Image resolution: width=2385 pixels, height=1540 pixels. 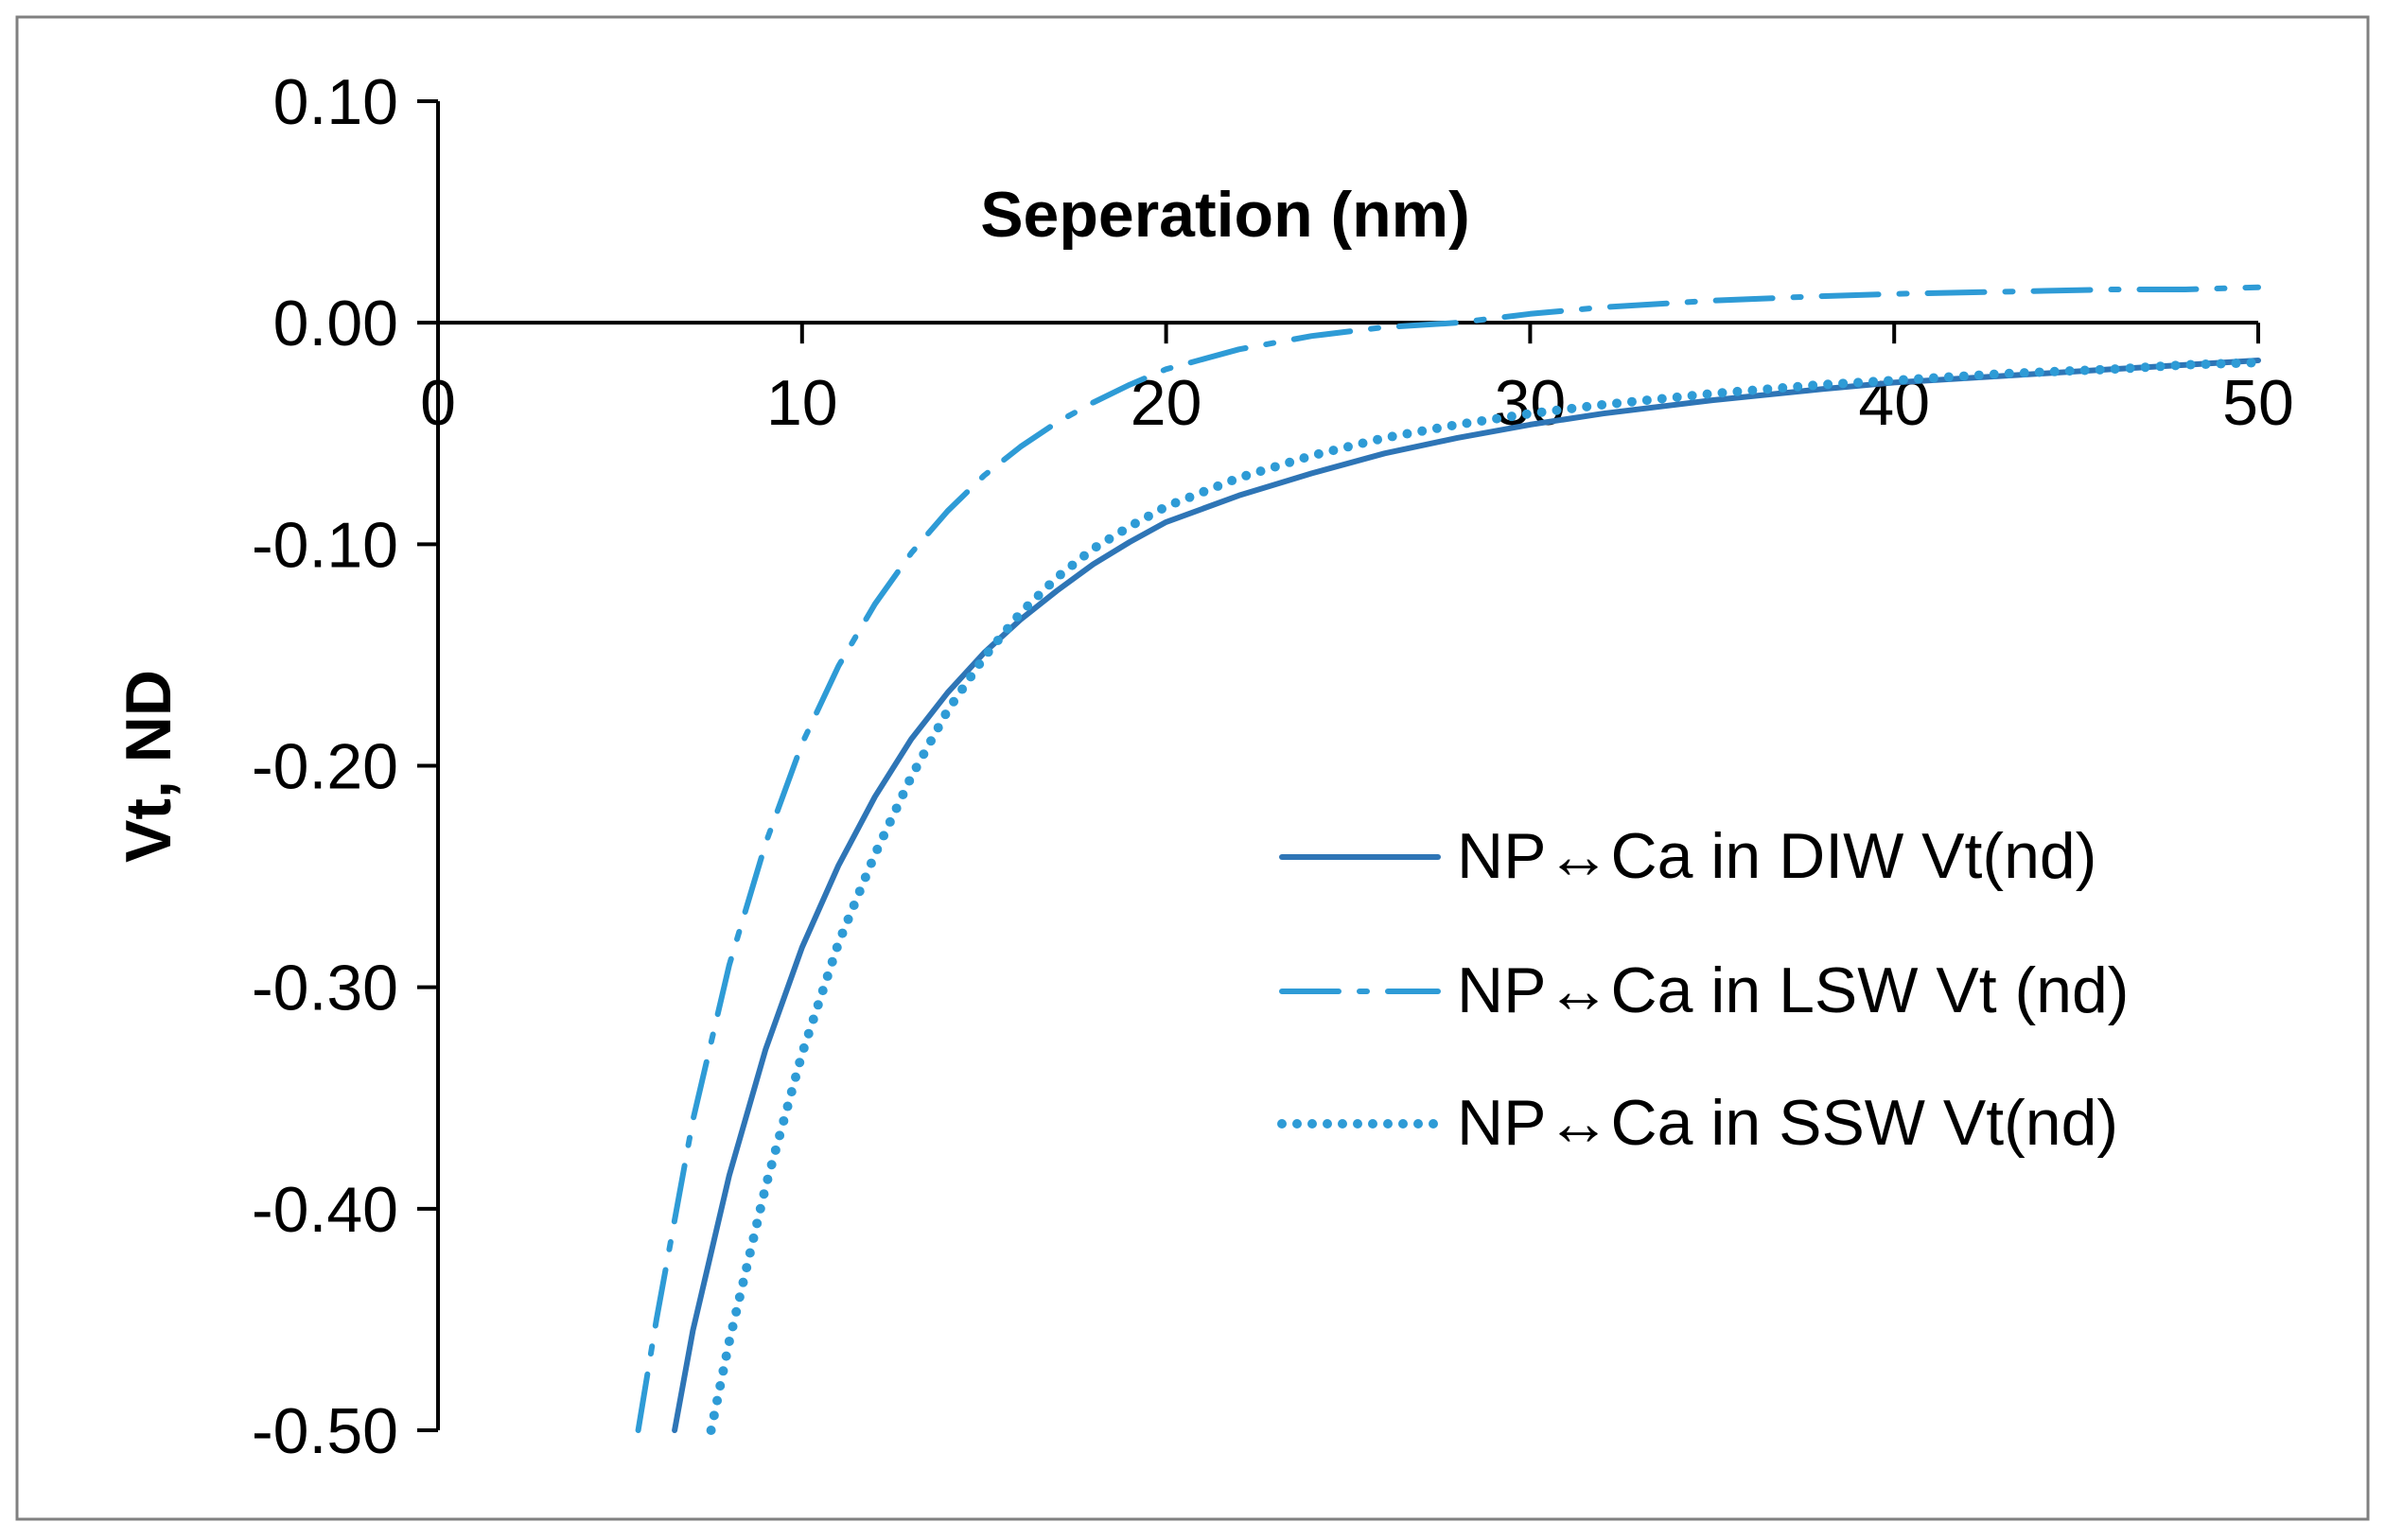 What do you see at coordinates (325, 545) in the screenshot?
I see `y-tick-label: -0.10` at bounding box center [325, 545].